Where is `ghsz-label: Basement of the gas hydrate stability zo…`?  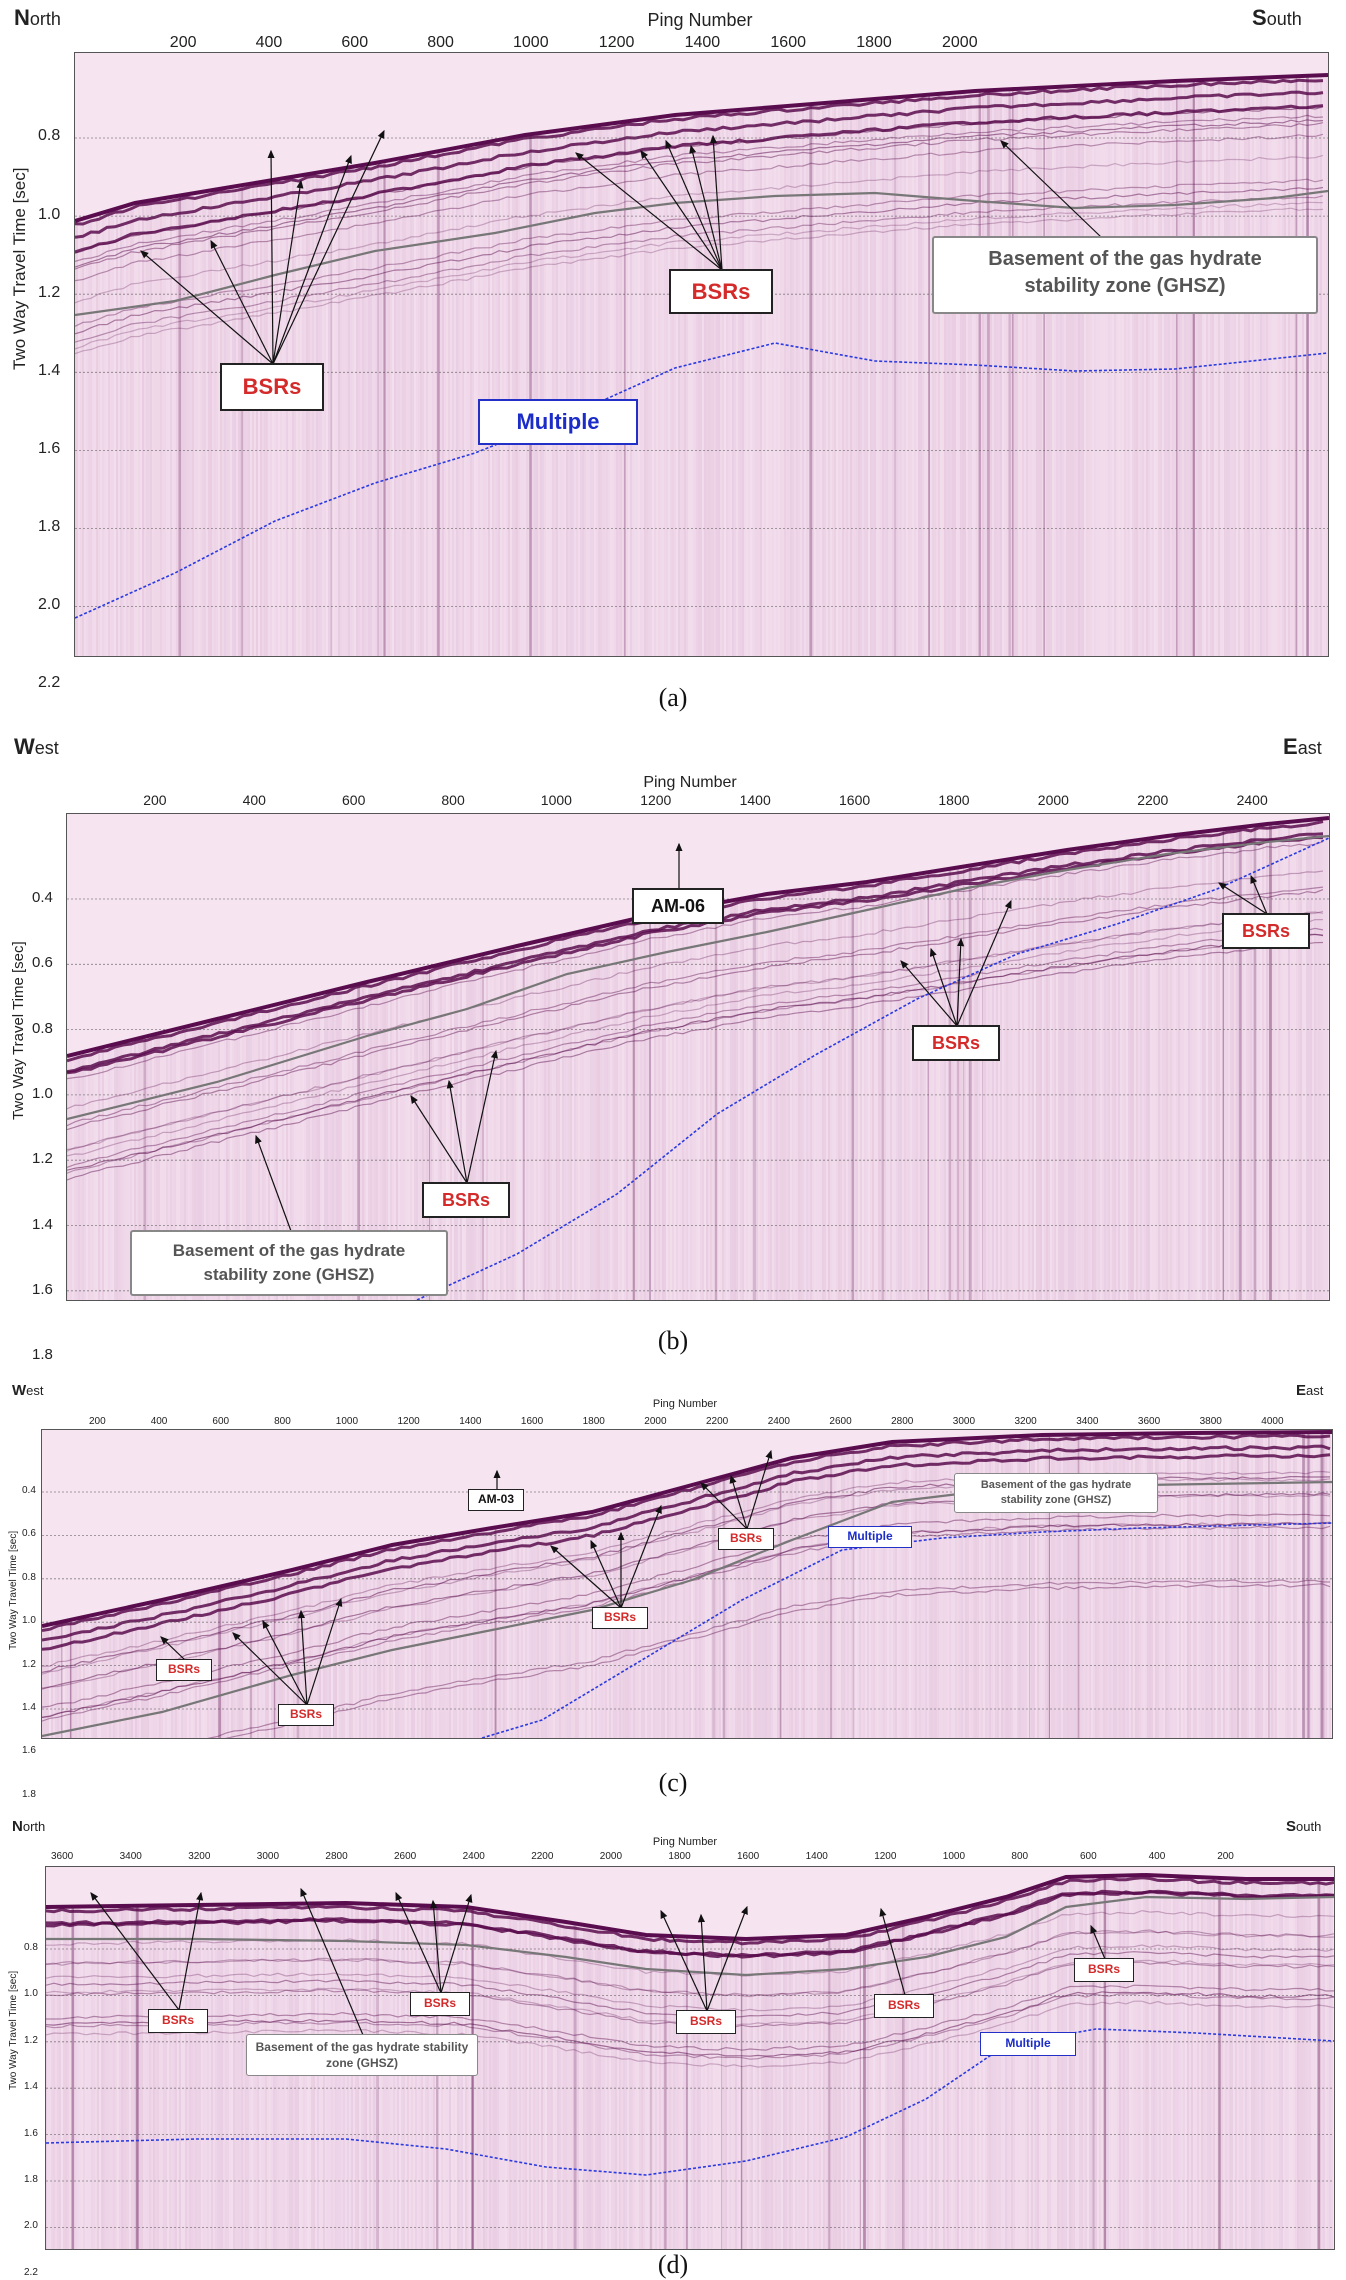 ghsz-label: Basement of the gas hydrate stability zo… is located at coordinates (289, 1263).